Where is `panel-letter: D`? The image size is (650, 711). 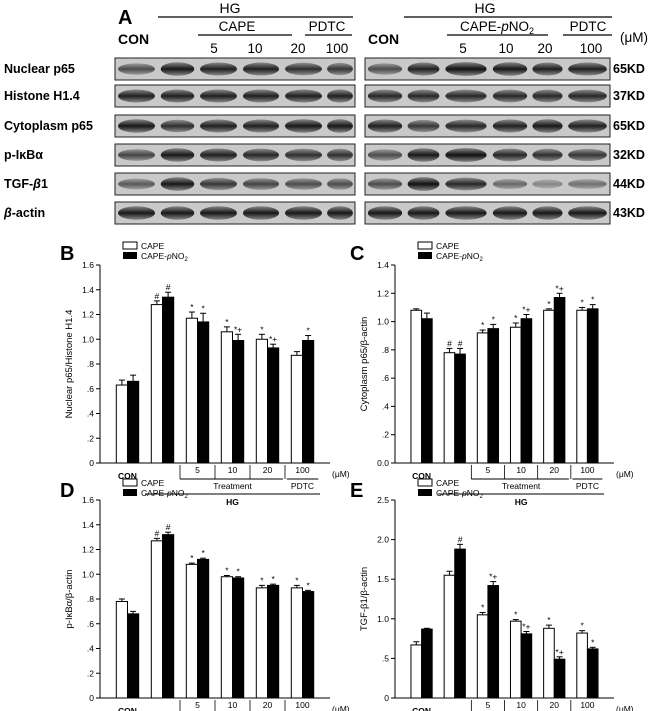
panel-letter: D is located at coordinates (67, 491).